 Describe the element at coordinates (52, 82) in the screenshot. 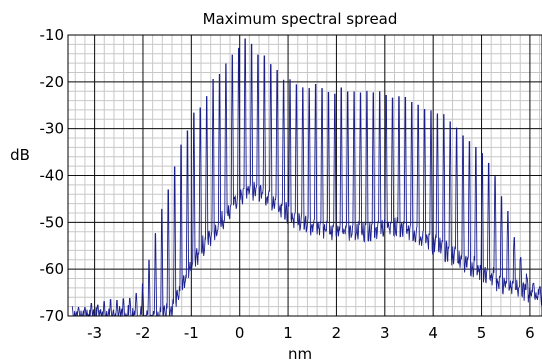

I see `y-tick-label: -20` at that location.